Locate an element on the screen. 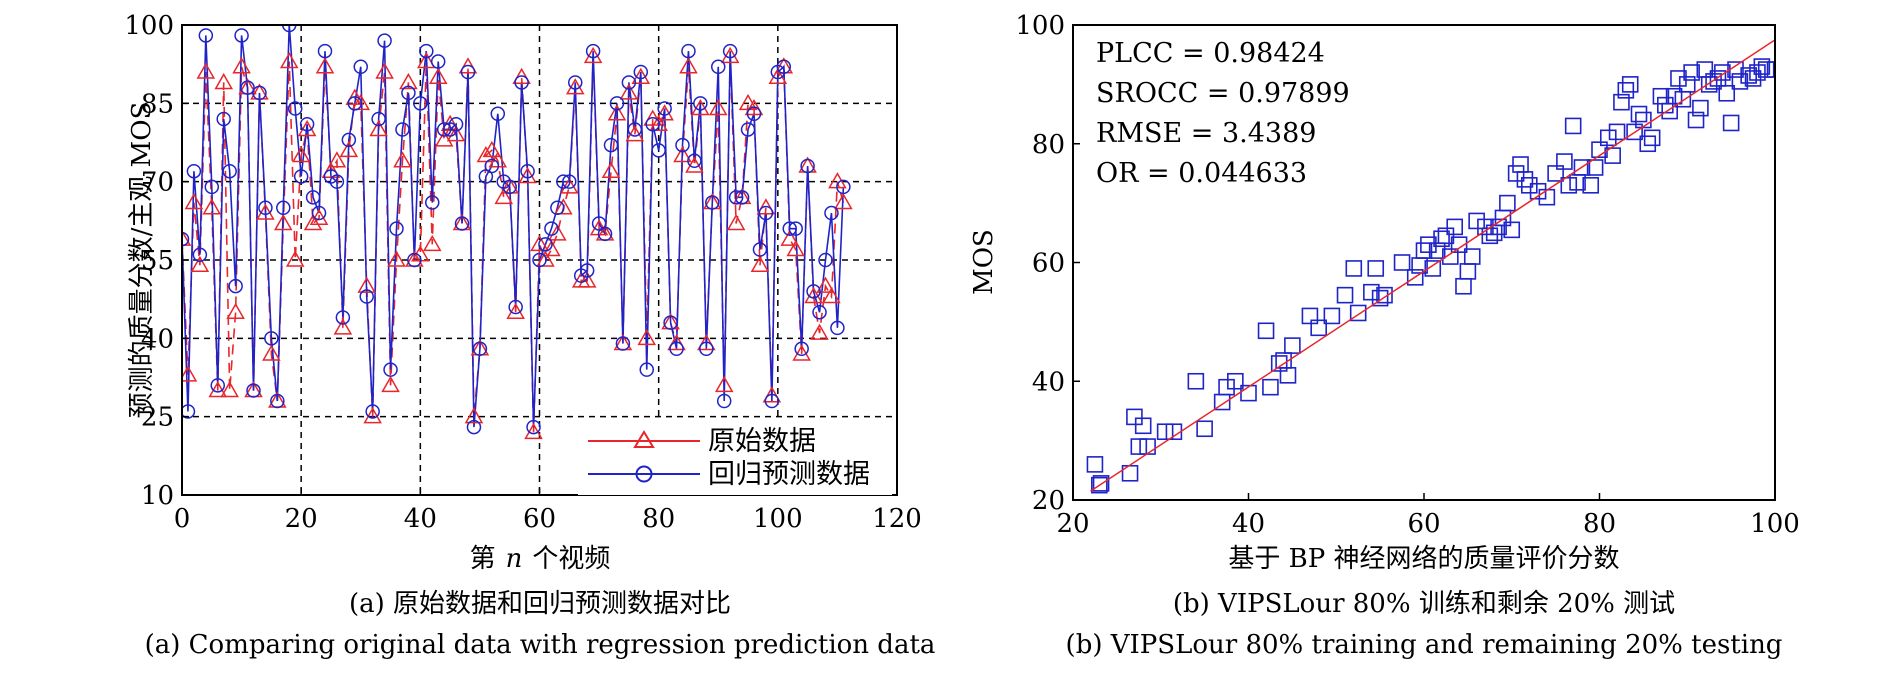  y-tick-label: 20 is located at coordinates (1048, 501).